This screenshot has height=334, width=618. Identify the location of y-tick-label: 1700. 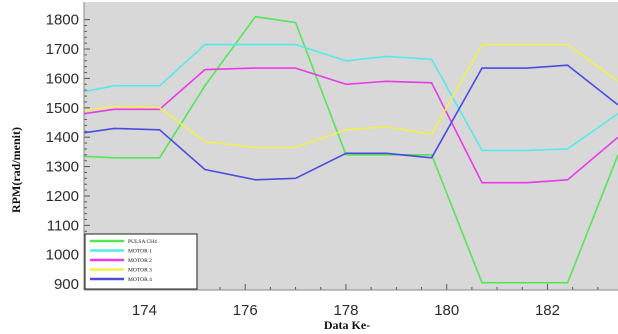
(62, 49).